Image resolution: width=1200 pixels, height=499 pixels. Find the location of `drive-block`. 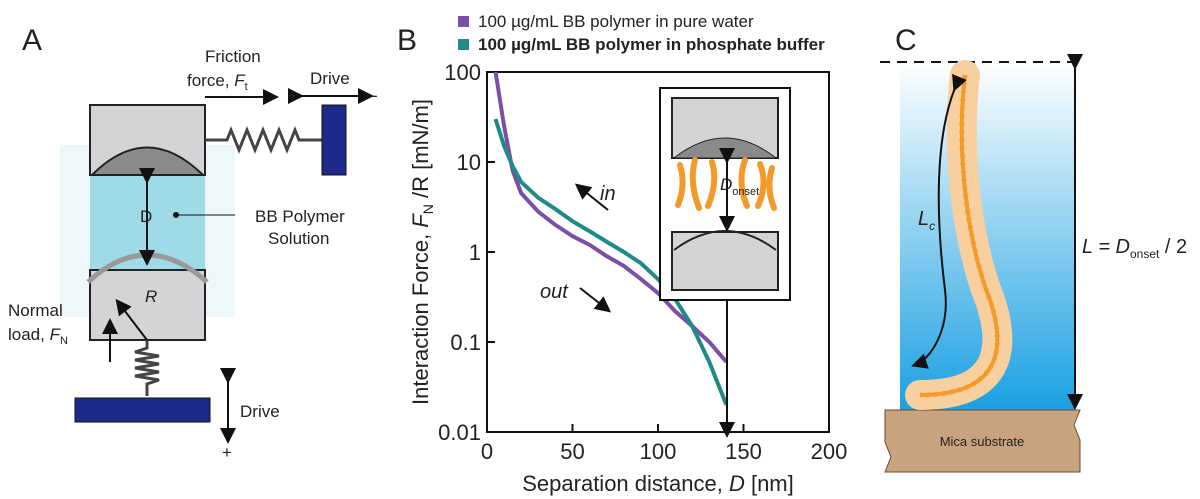

drive-block is located at coordinates (334, 140).